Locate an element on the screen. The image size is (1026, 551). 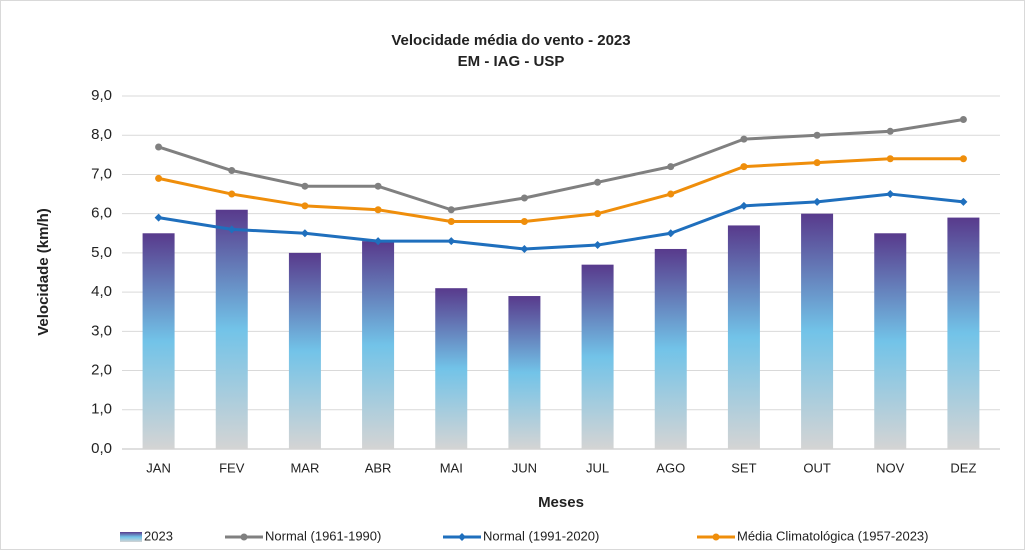
chart-subtitle: EM - IAG - USP is located at coordinates (511, 61).